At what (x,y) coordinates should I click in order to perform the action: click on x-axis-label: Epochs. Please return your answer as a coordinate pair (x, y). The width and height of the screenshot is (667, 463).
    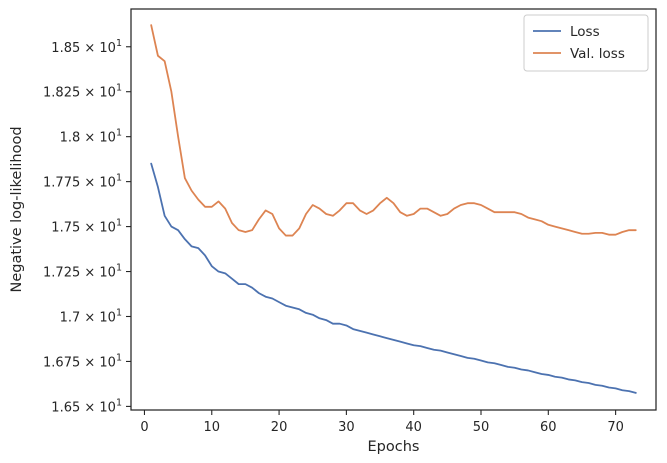
    Looking at the image, I should click on (394, 447).